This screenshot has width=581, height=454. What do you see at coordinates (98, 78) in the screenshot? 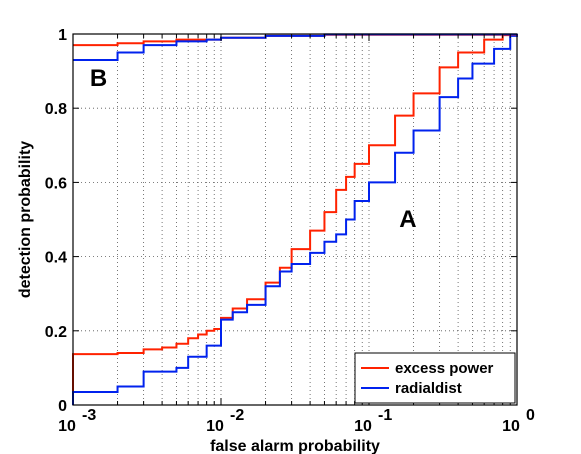
I see `annotation-b: B` at bounding box center [98, 78].